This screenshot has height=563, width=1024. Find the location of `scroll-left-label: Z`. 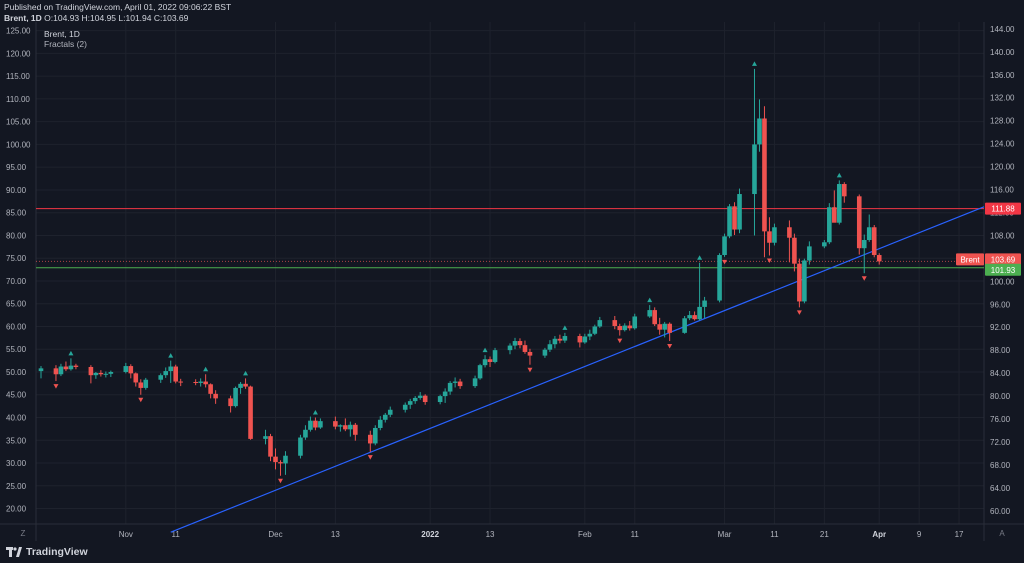

scroll-left-label: Z is located at coordinates (23, 533).